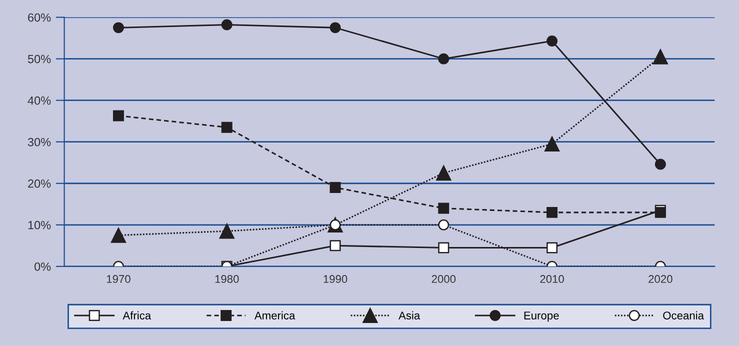  Describe the element at coordinates (39, 142) in the screenshot. I see `y-tick-label: 30%` at that location.